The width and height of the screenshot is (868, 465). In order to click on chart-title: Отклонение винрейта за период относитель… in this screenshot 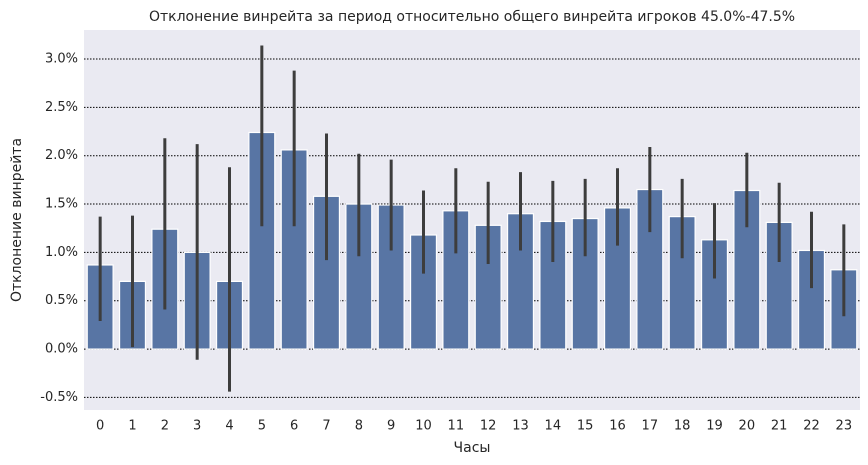, I will do `click(472, 17)`.